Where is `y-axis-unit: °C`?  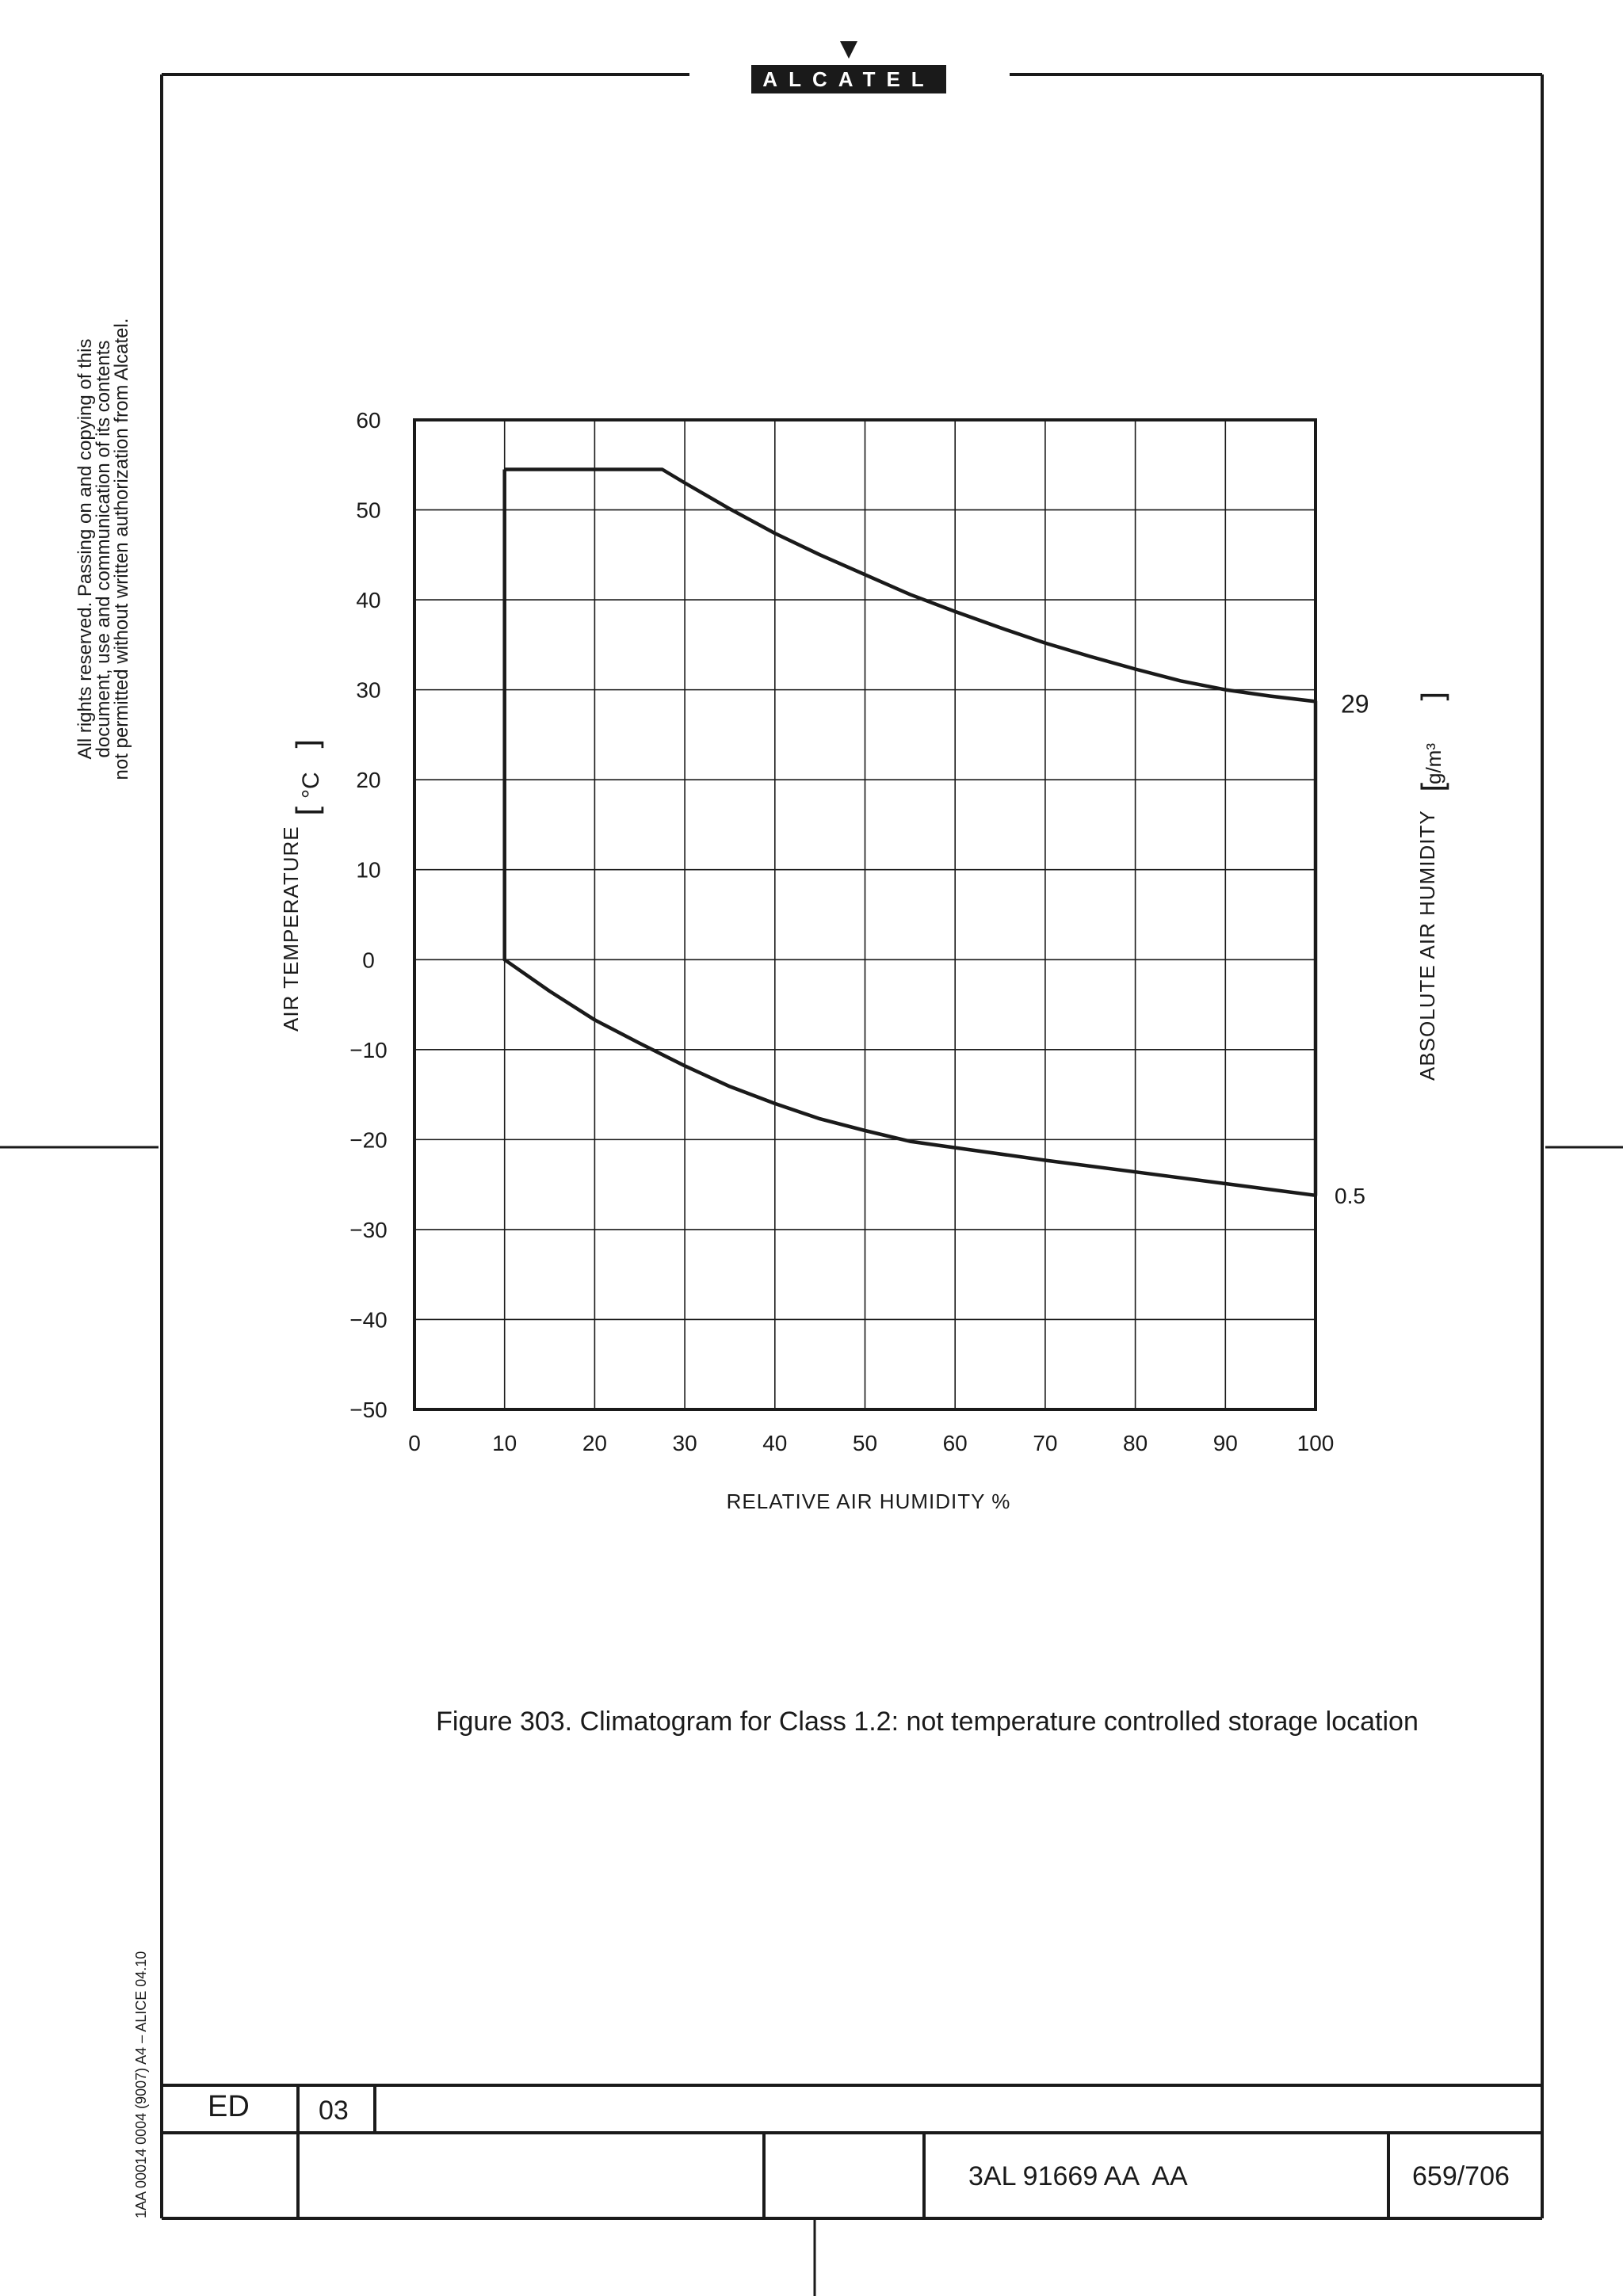 y-axis-unit: °C is located at coordinates (311, 785).